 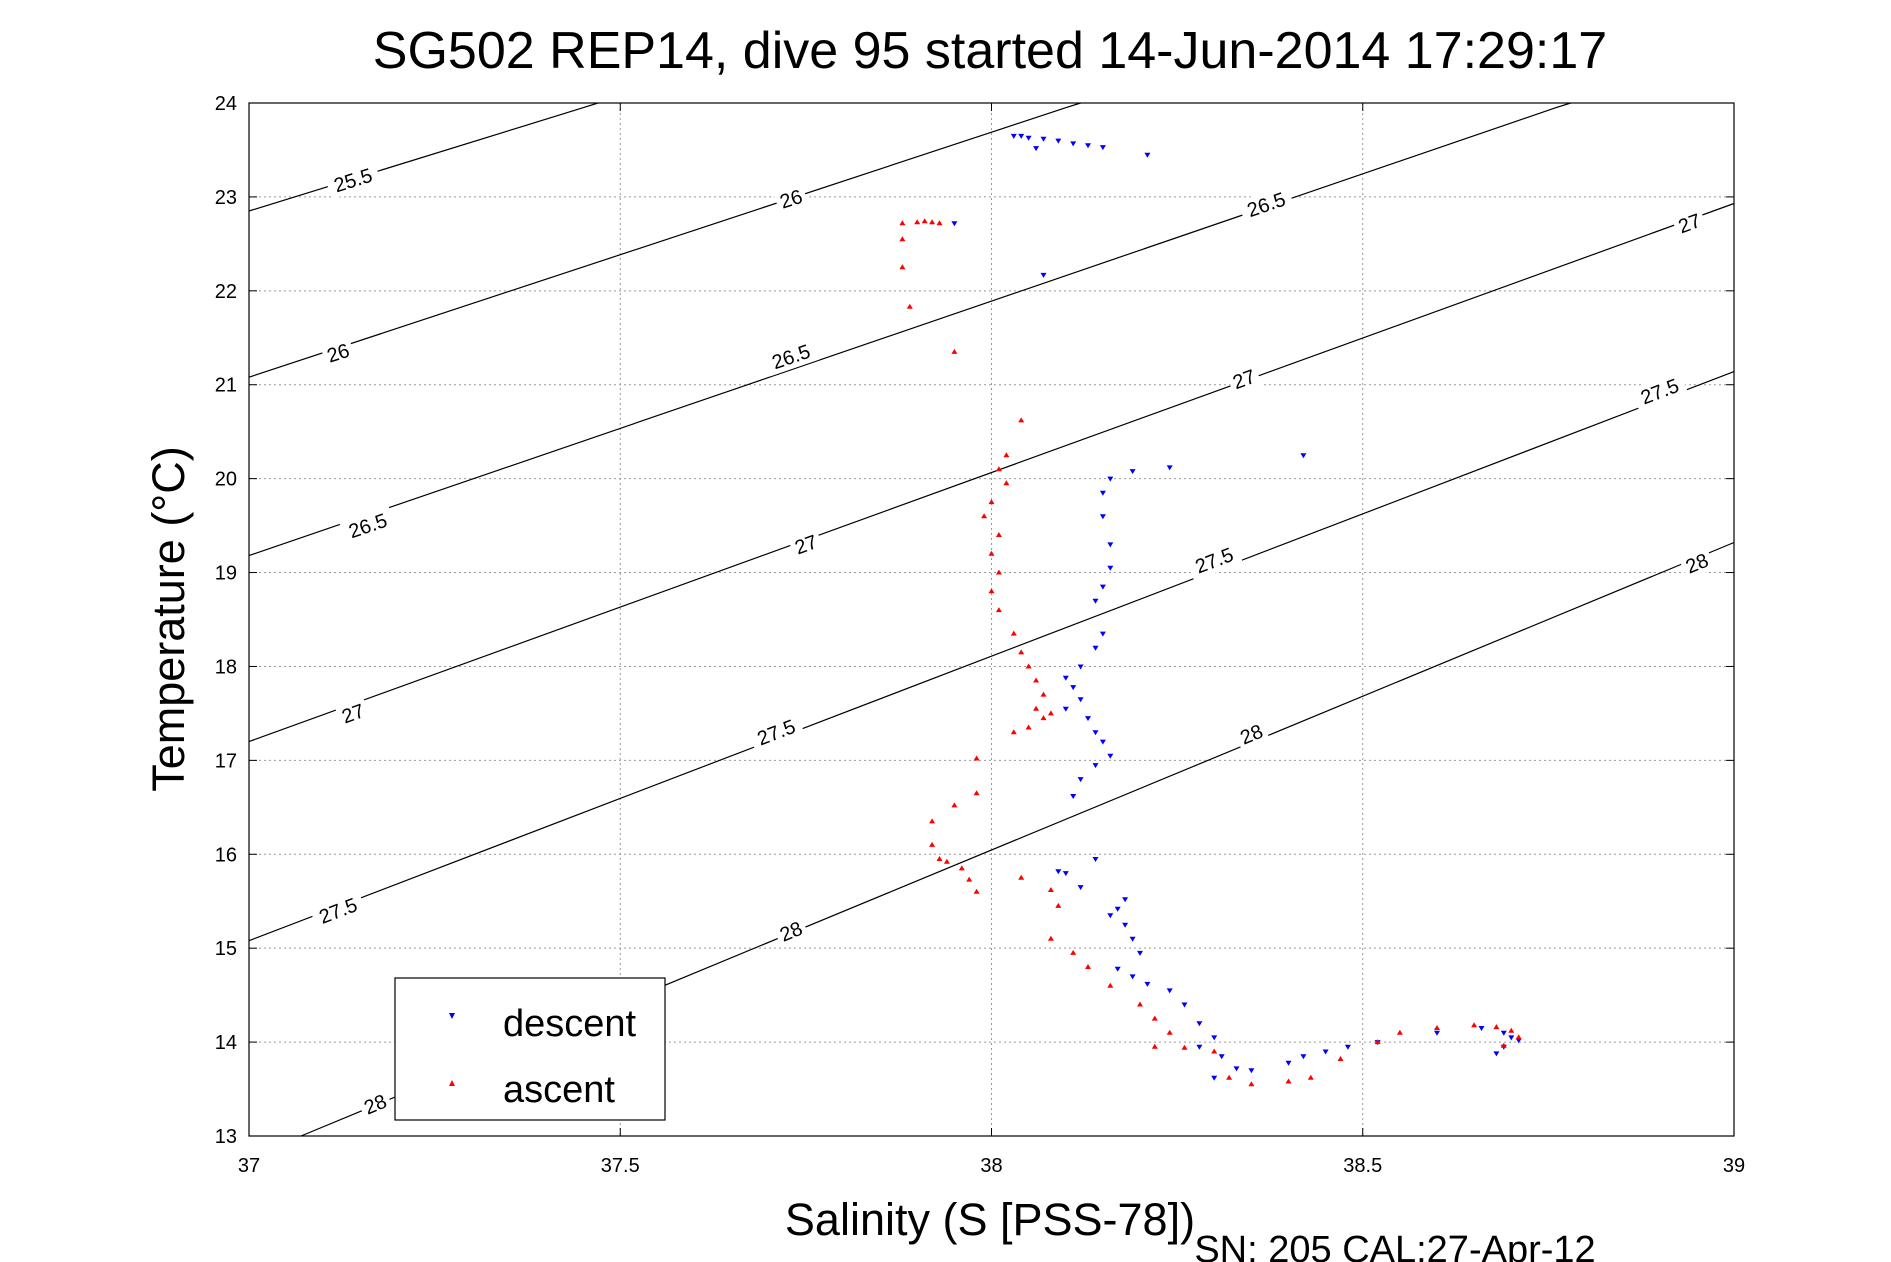 What do you see at coordinates (530, 1049) in the screenshot?
I see `legend-box` at bounding box center [530, 1049].